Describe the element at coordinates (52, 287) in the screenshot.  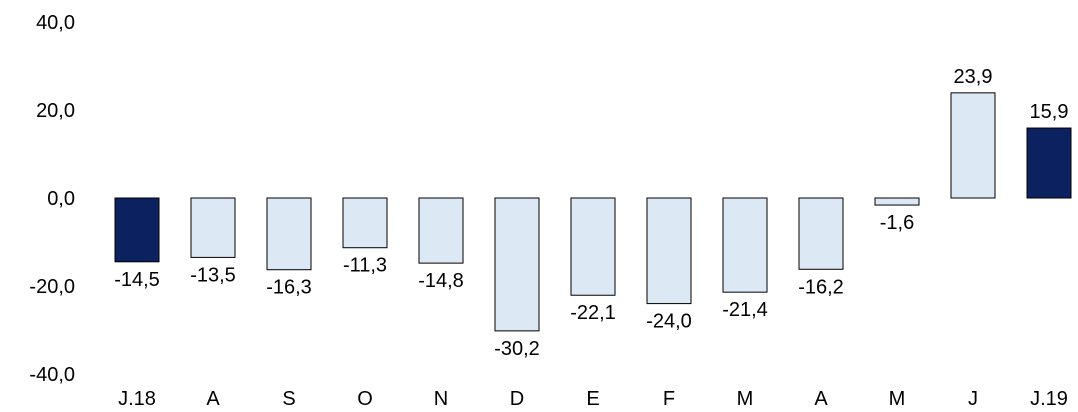
I see `y-tick-label: -20,0` at that location.